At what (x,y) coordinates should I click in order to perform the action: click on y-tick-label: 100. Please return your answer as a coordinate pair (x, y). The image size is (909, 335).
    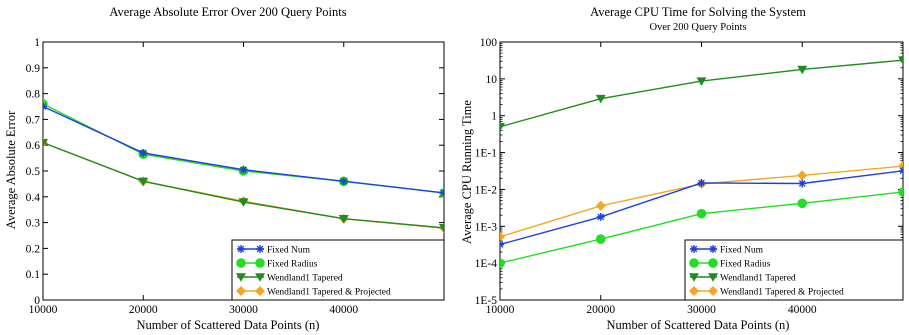
    Looking at the image, I should click on (489, 43).